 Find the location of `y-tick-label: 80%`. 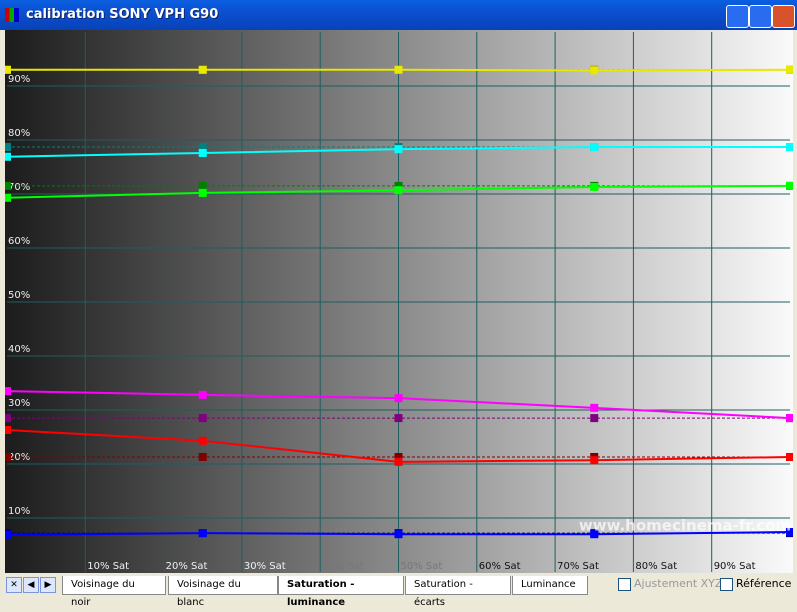

y-tick-label: 80% is located at coordinates (19, 133).